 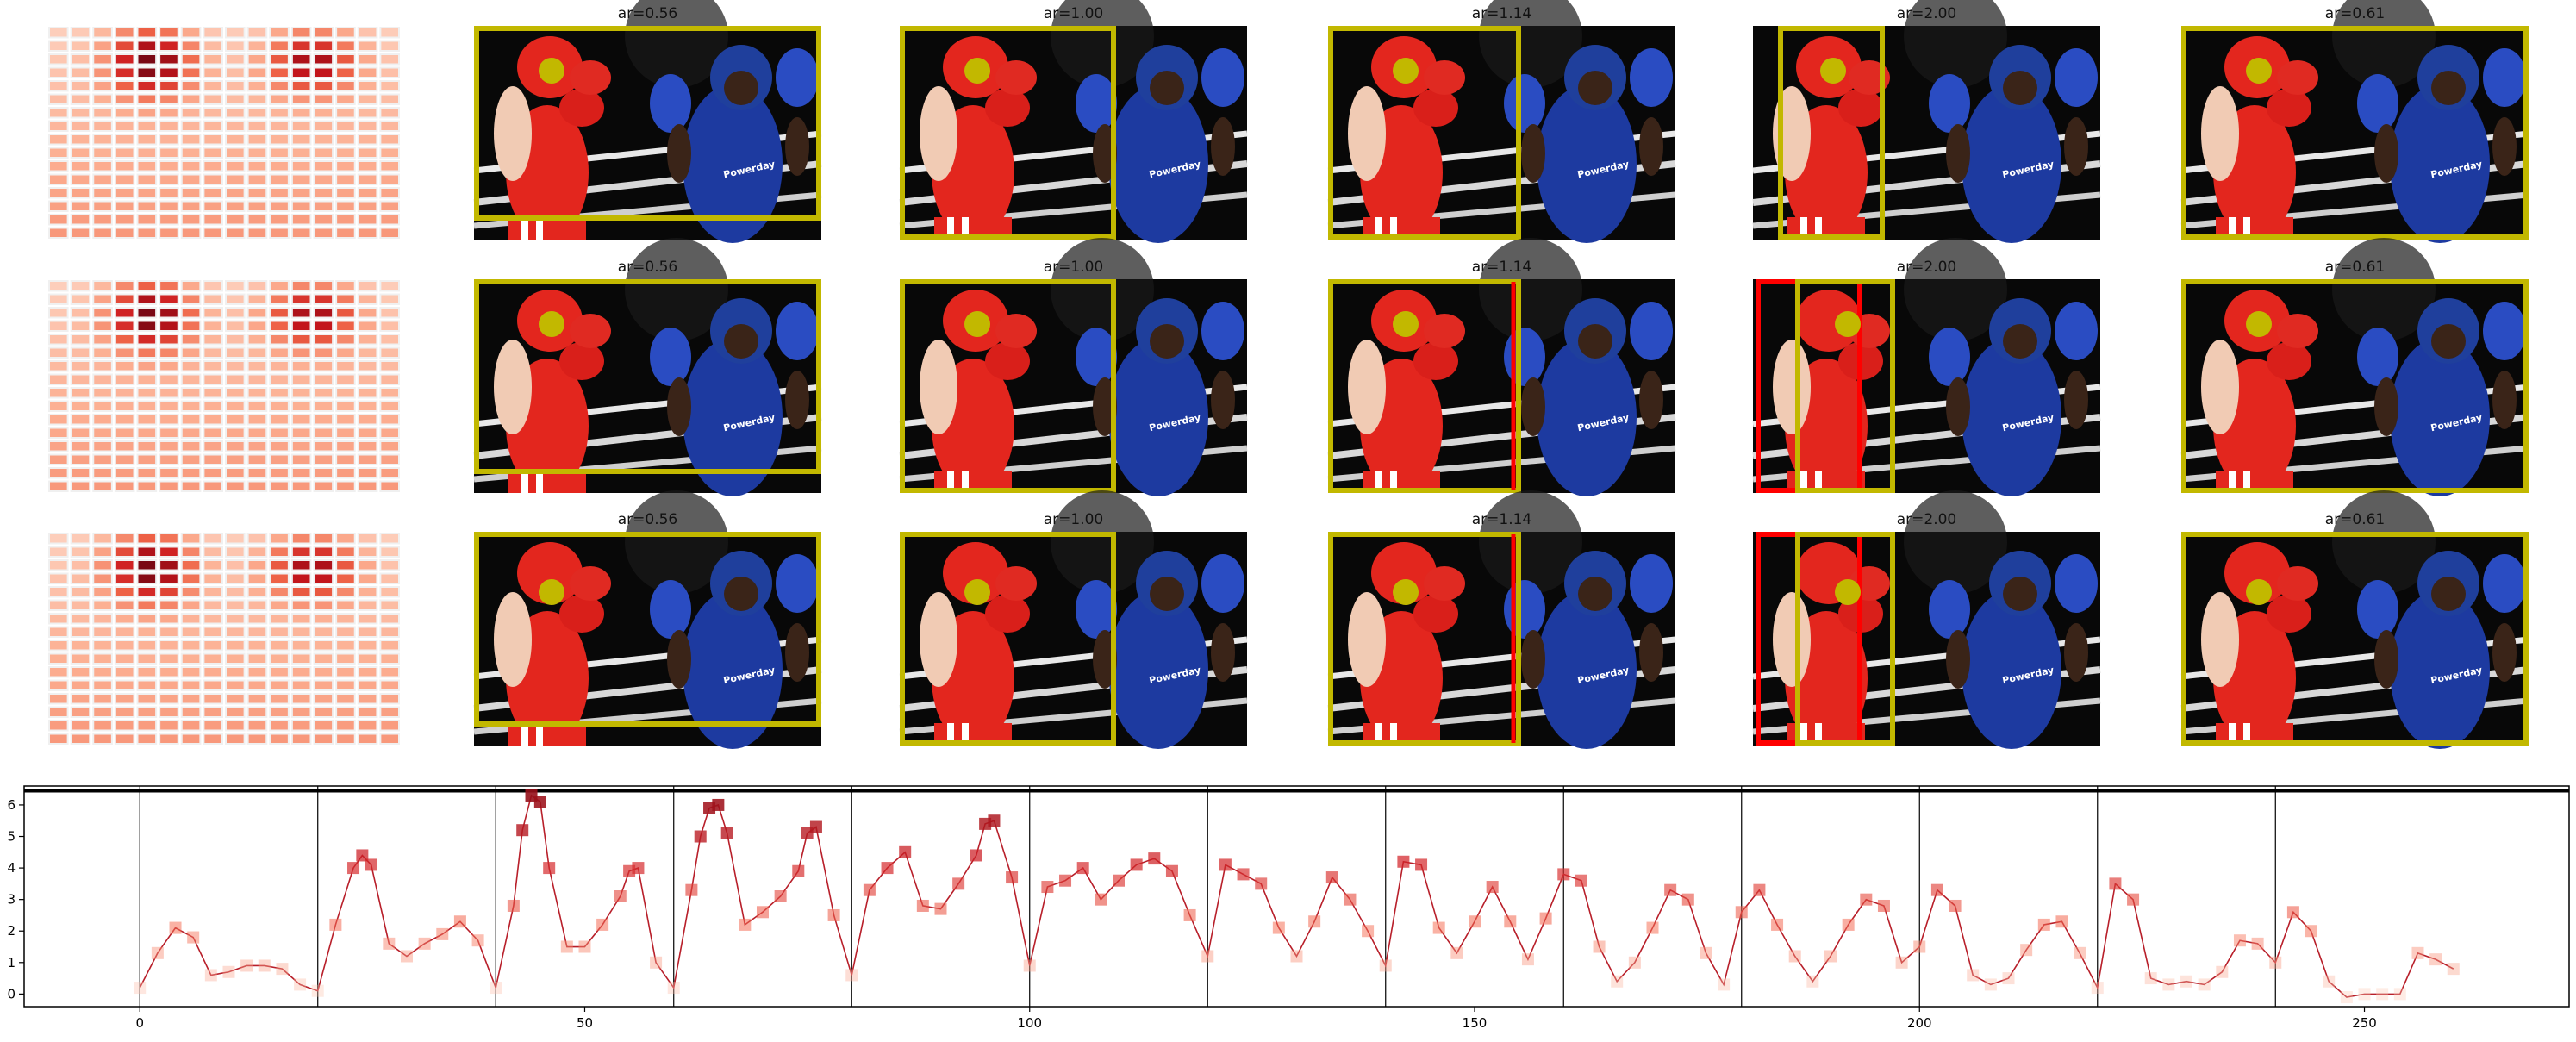 I want to click on y-tick-label: 6, so click(x=11, y=805).